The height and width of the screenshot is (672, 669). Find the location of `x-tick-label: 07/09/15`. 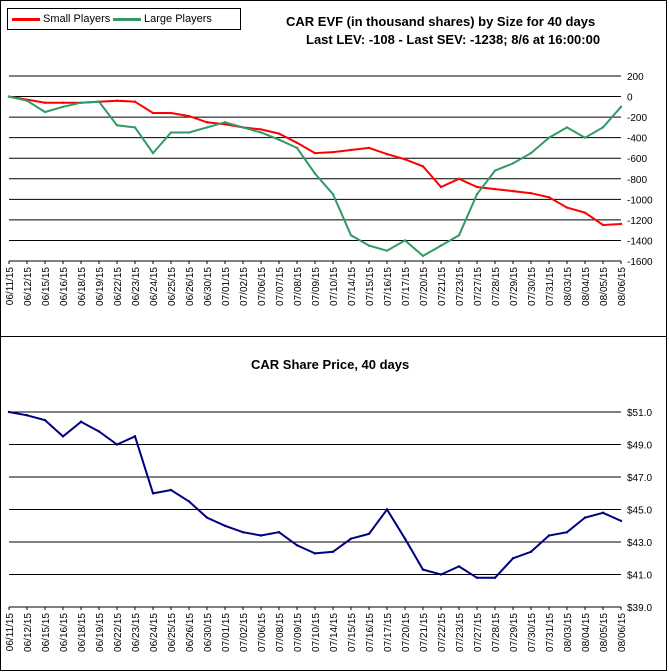

x-tick-label: 07/09/15 is located at coordinates (316, 286).